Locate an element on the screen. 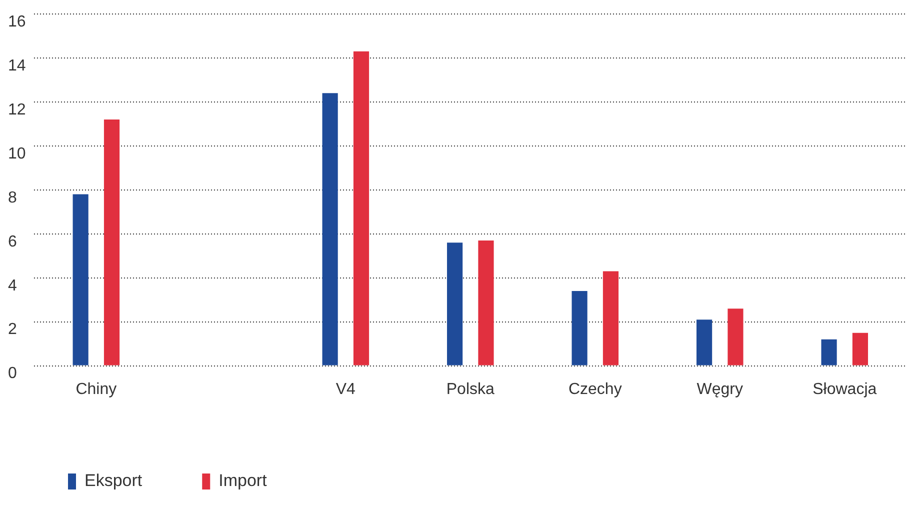 This screenshot has width=915, height=508. y-tick-label: 6 is located at coordinates (12, 241).